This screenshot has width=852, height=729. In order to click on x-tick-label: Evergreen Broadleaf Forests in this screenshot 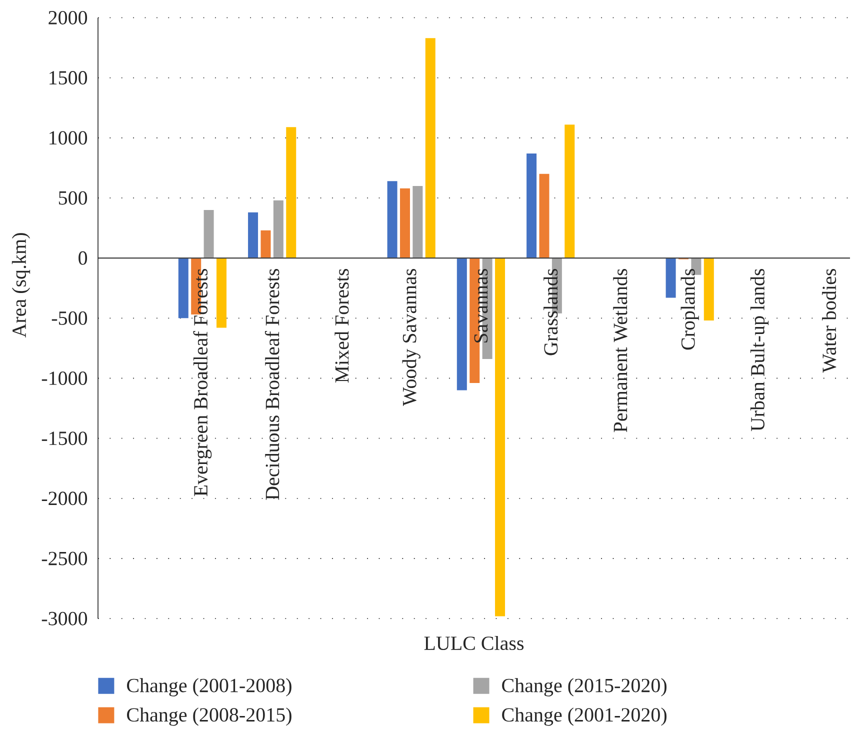, I will do `click(202, 382)`.